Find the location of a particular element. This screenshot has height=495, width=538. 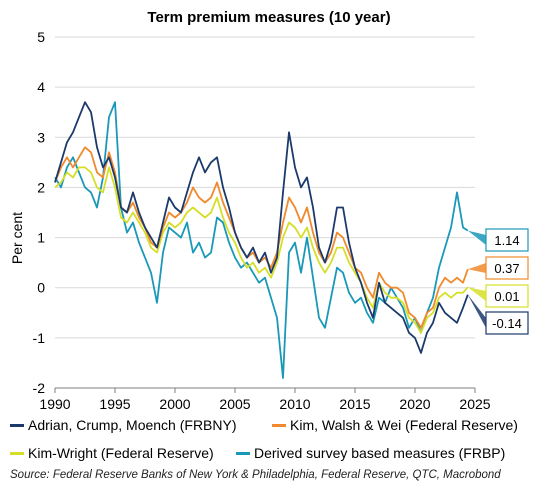

x-tick-label: 2010 is located at coordinates (294, 403).